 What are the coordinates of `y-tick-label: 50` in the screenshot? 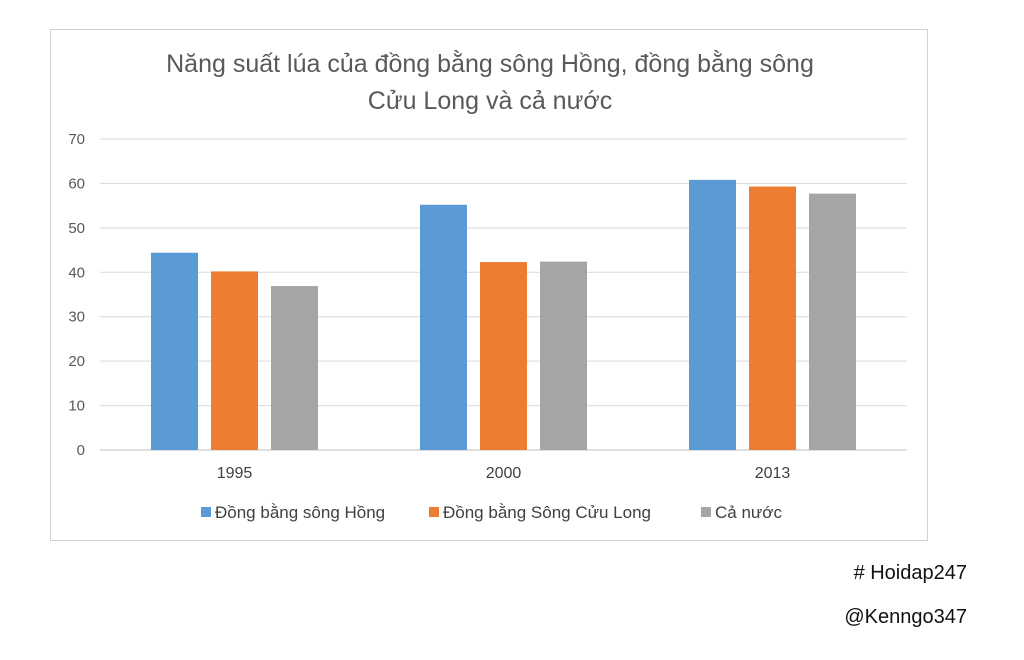 It's located at (76, 228).